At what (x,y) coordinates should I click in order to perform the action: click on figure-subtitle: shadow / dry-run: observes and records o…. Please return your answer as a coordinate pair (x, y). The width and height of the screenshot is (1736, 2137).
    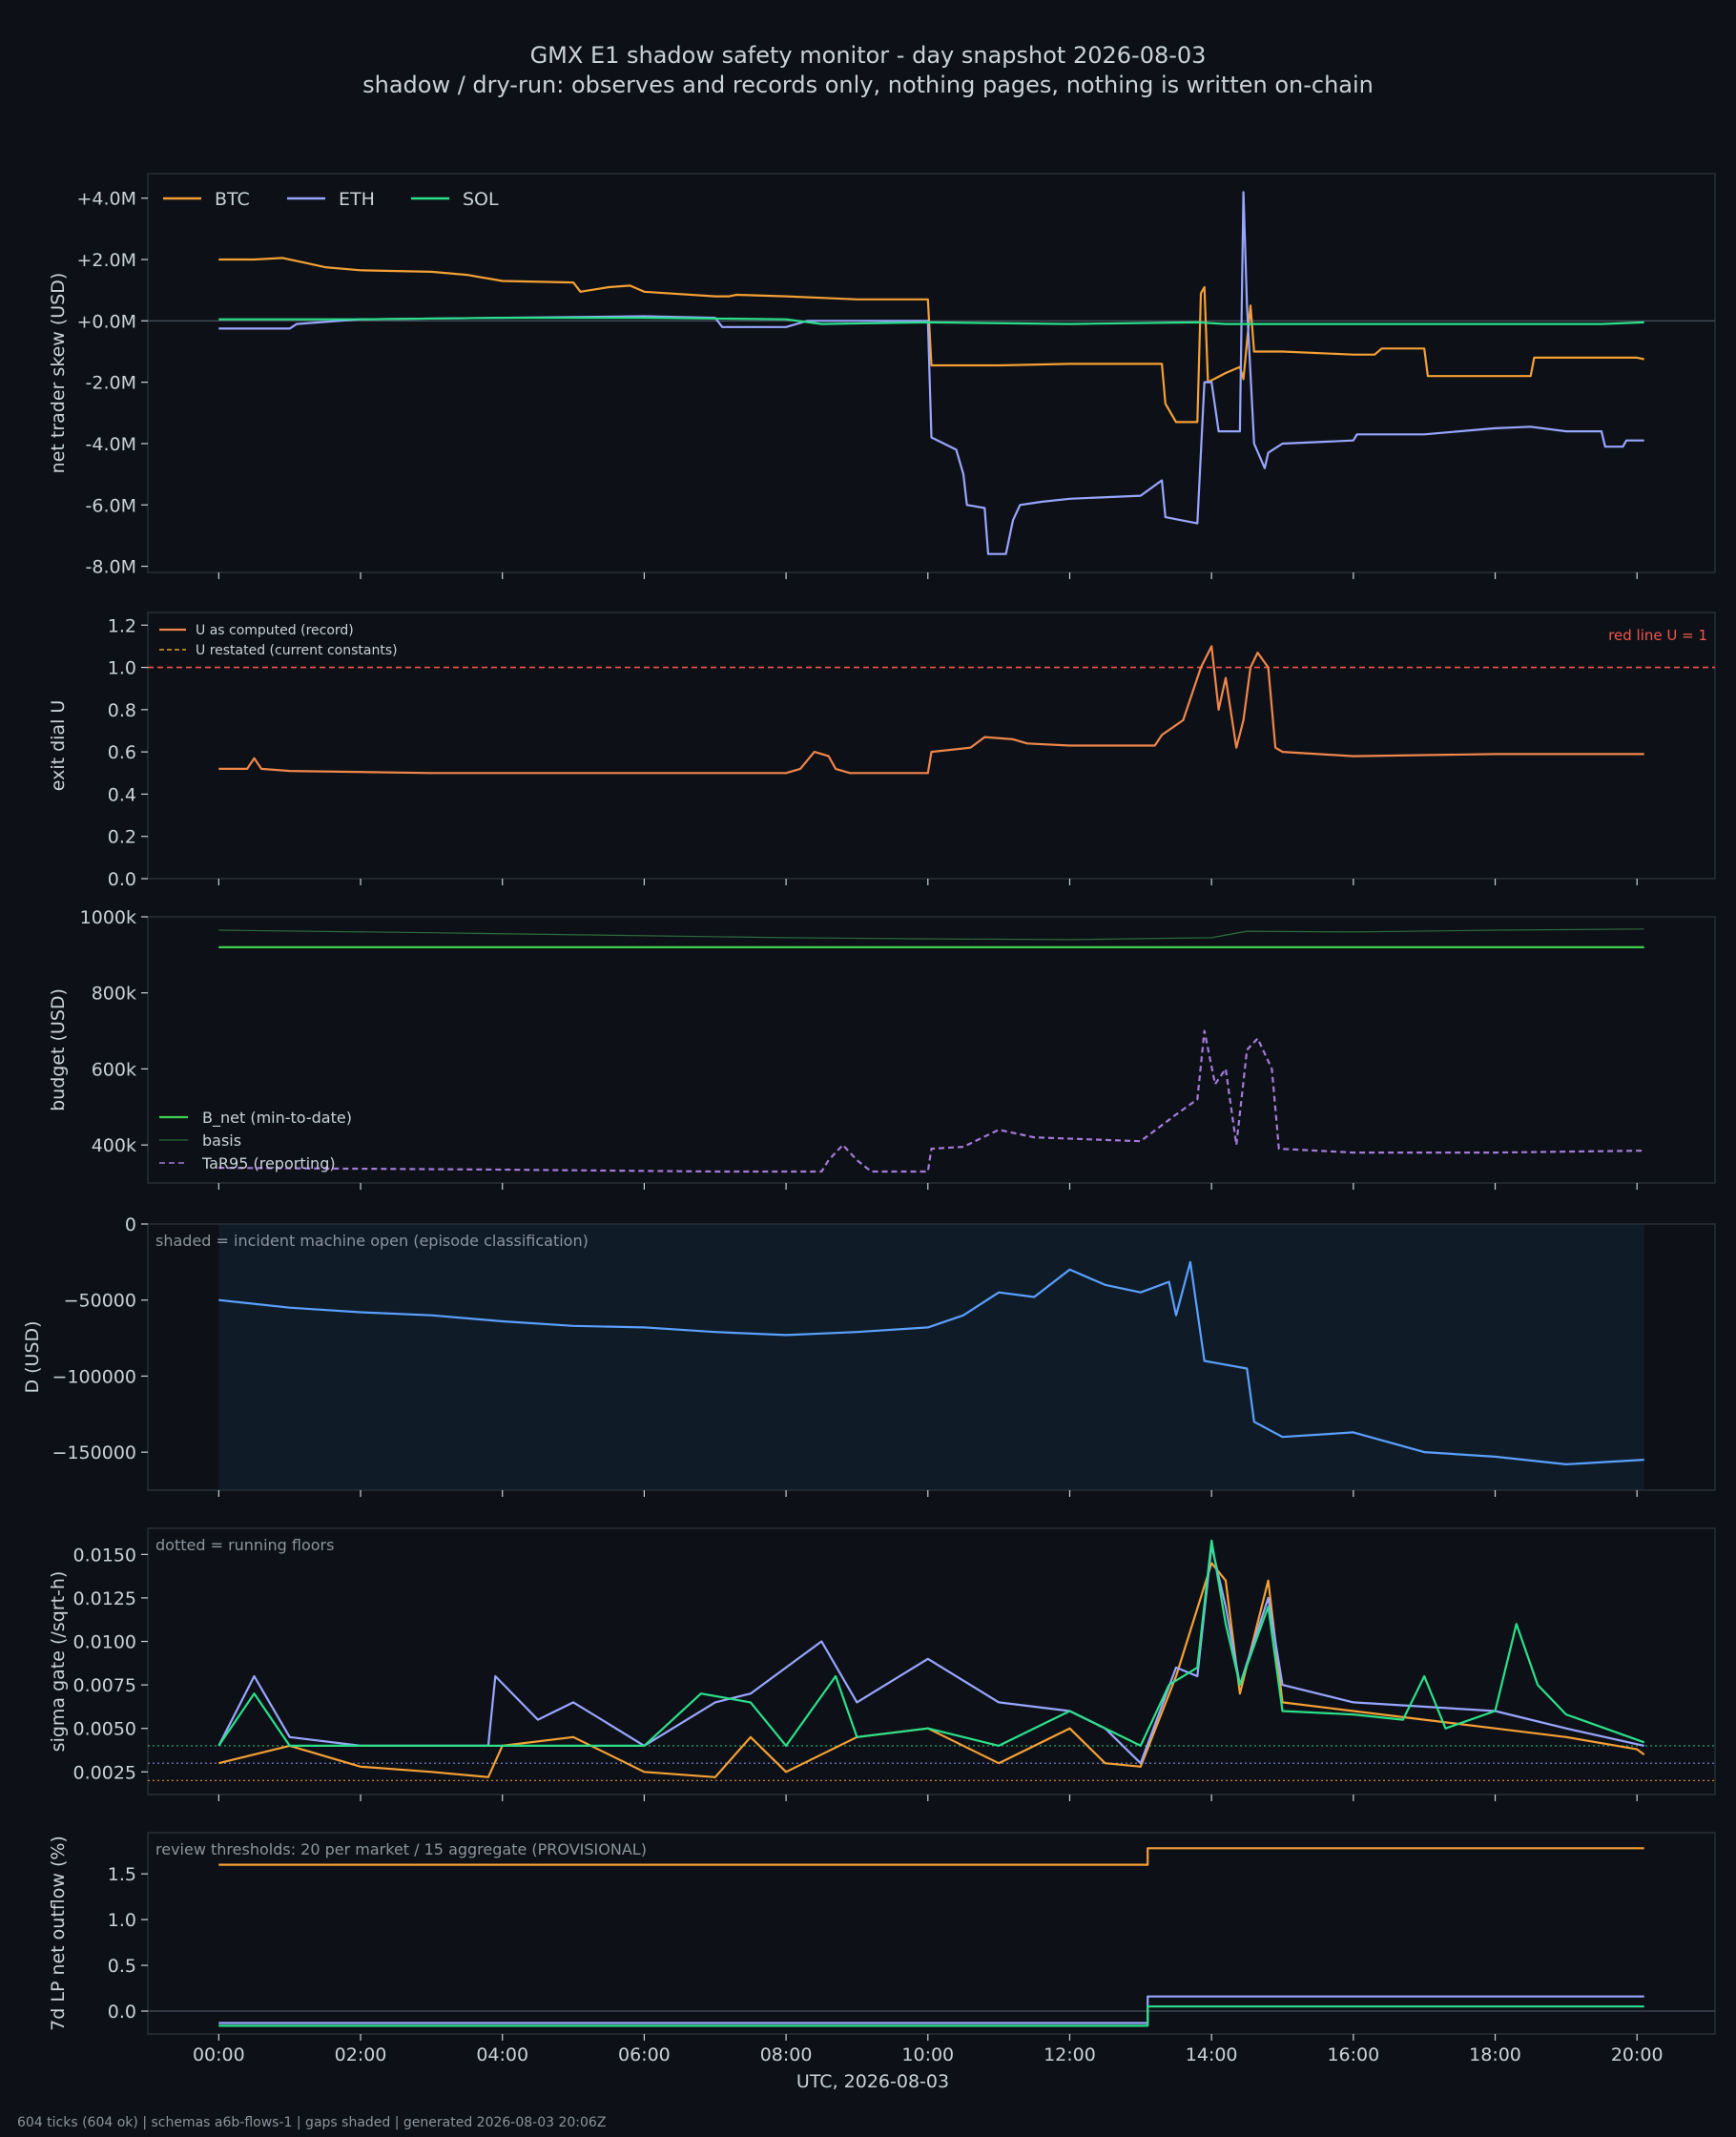
    Looking at the image, I should click on (868, 85).